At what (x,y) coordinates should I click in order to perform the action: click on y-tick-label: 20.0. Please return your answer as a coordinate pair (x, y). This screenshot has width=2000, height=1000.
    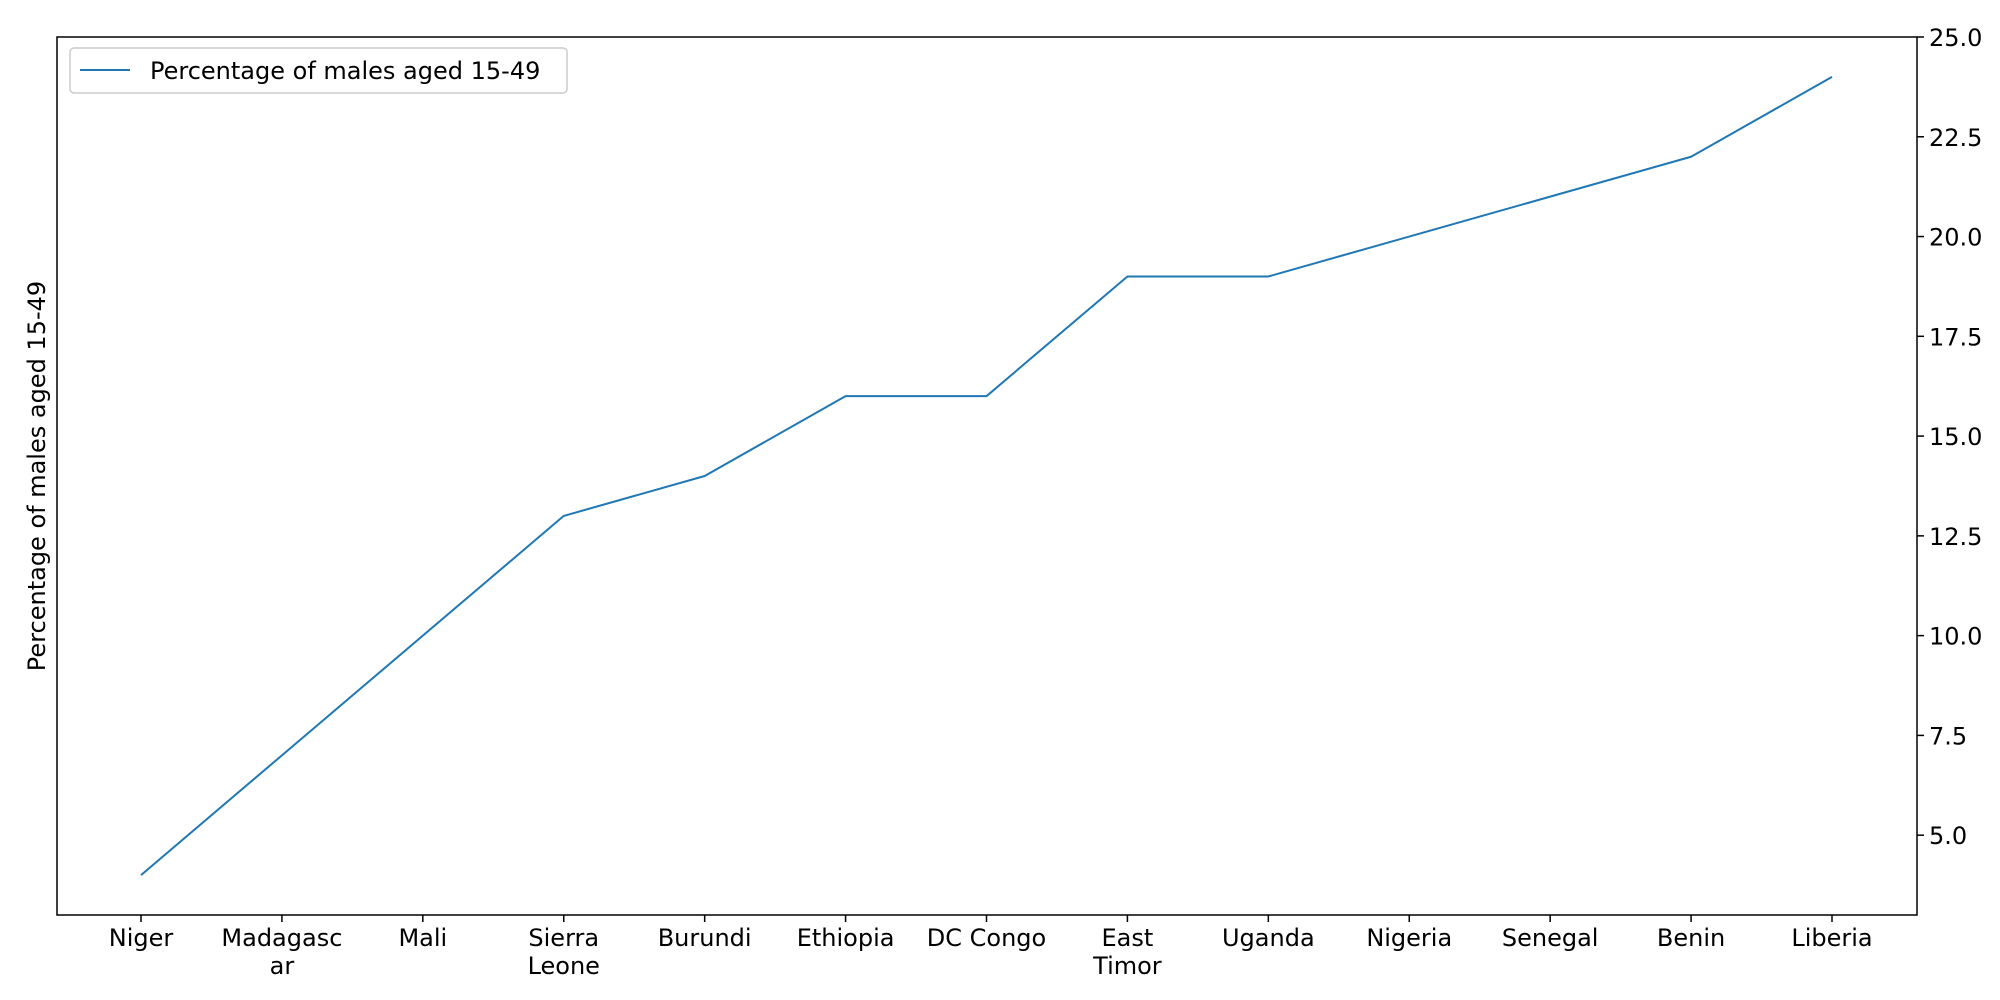
    Looking at the image, I should click on (1955, 238).